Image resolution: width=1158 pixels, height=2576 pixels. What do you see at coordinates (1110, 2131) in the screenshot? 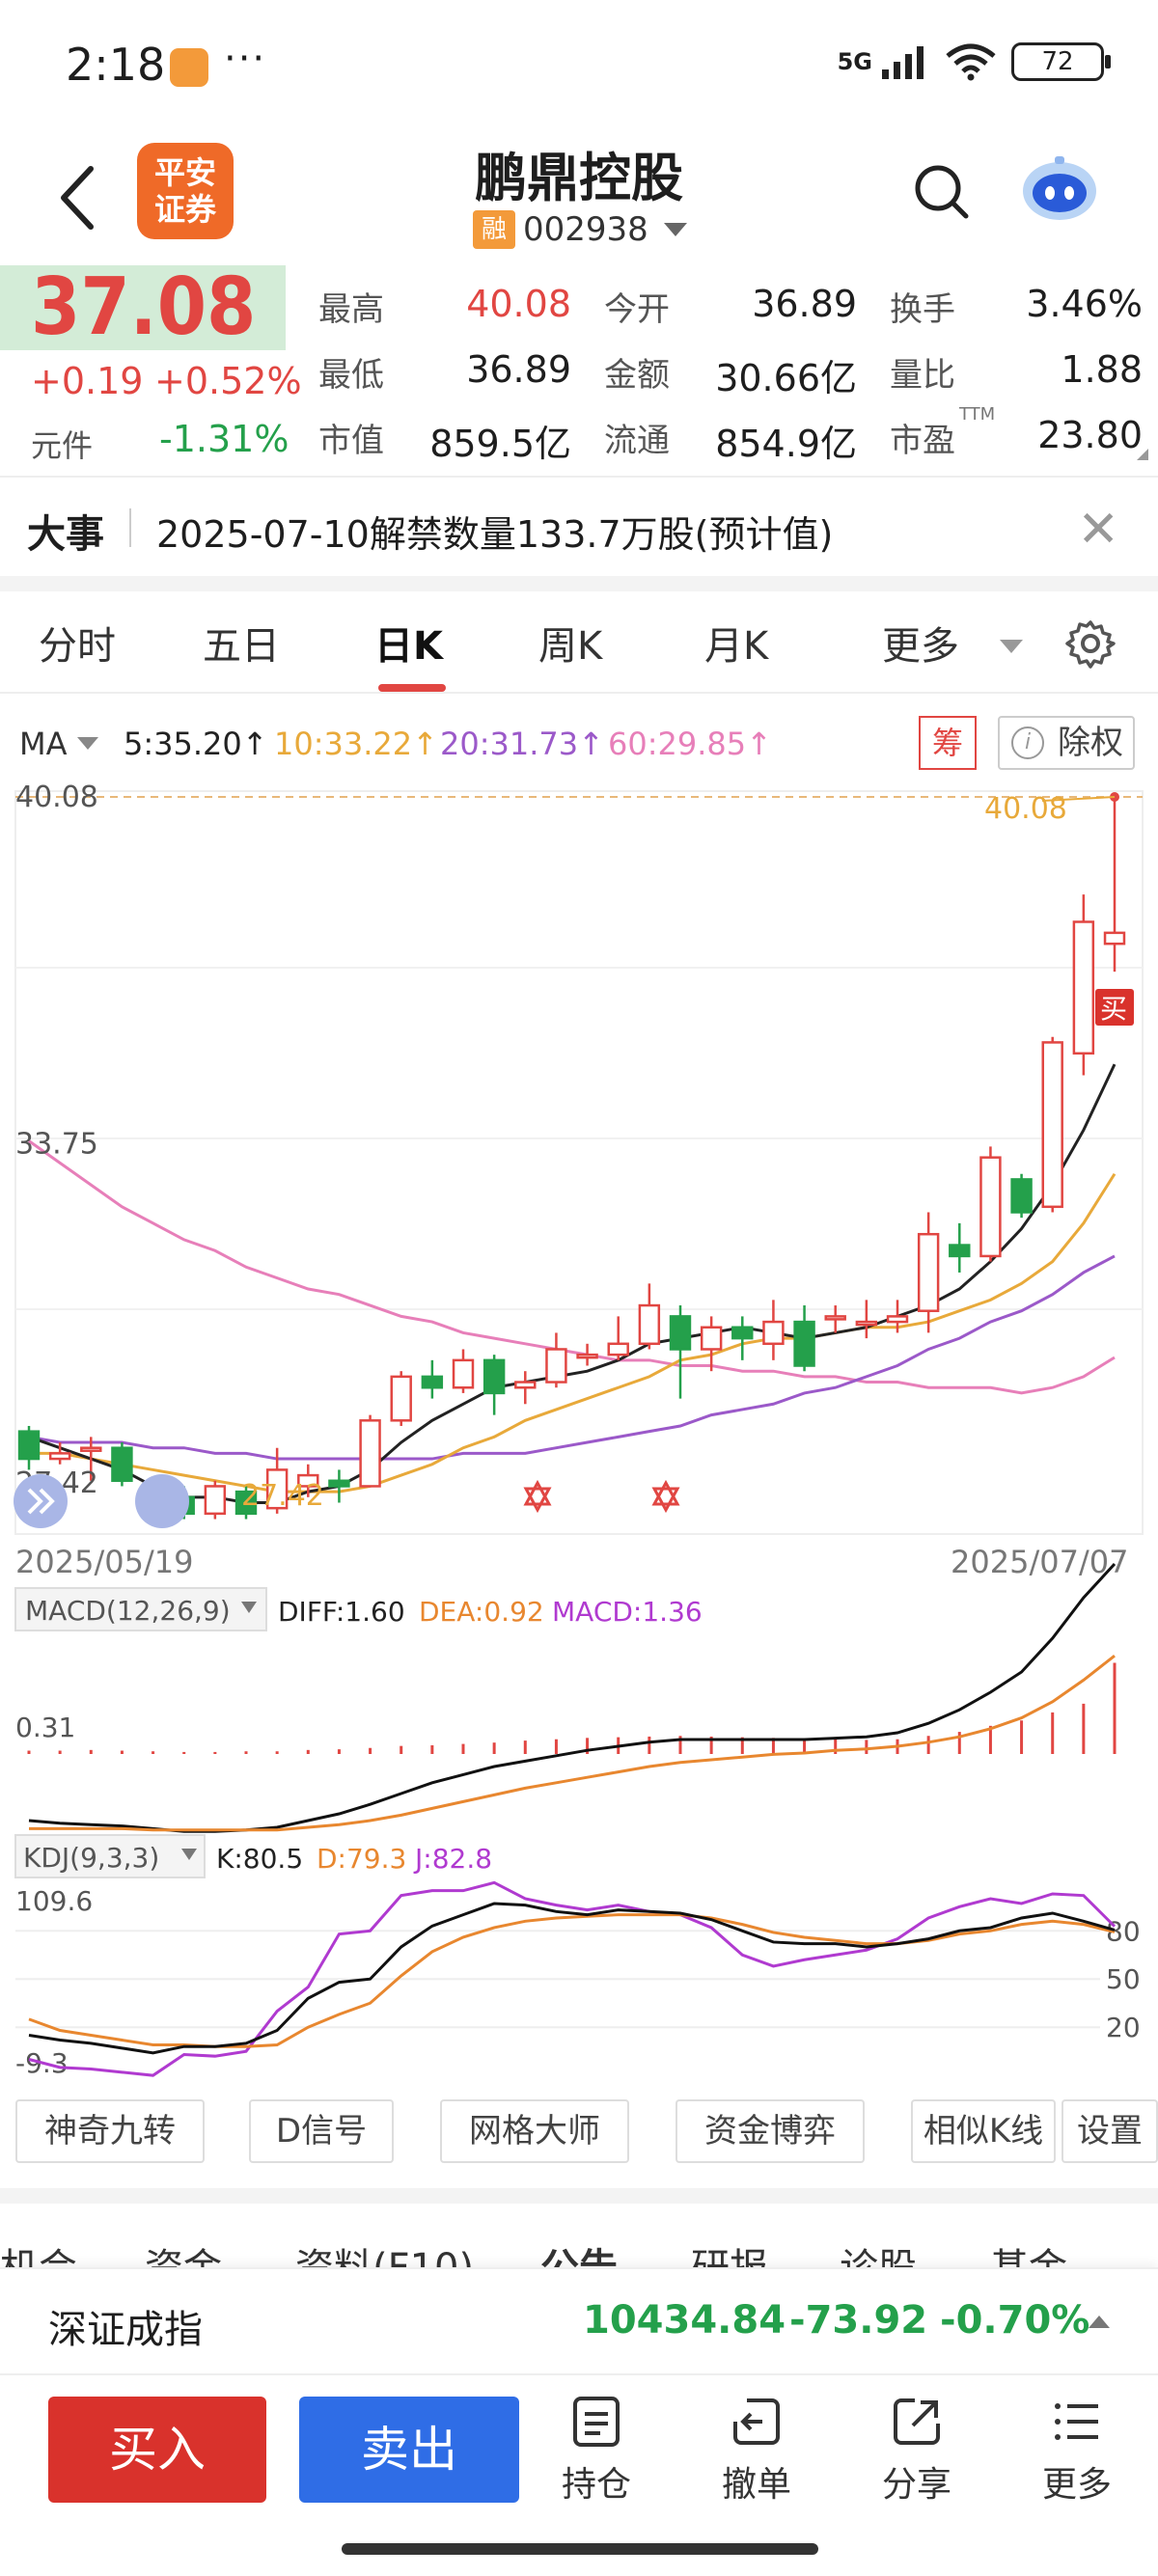
I see `indicator-settings-button: 设置` at bounding box center [1110, 2131].